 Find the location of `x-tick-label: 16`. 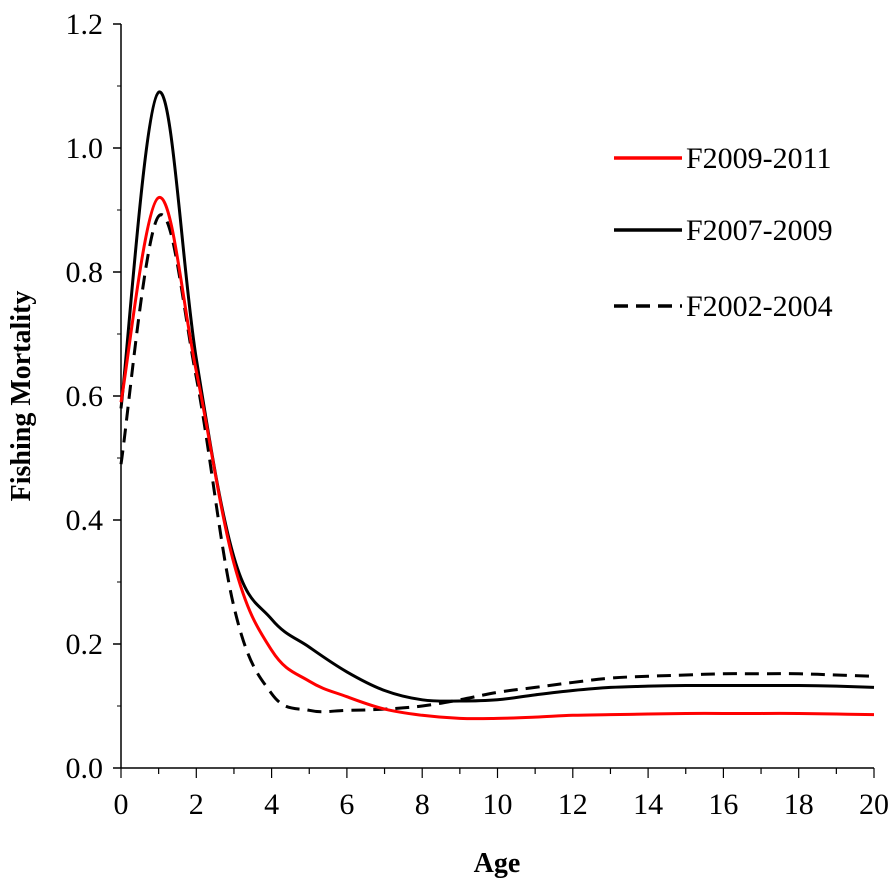

x-tick-label: 16 is located at coordinates (723, 804).